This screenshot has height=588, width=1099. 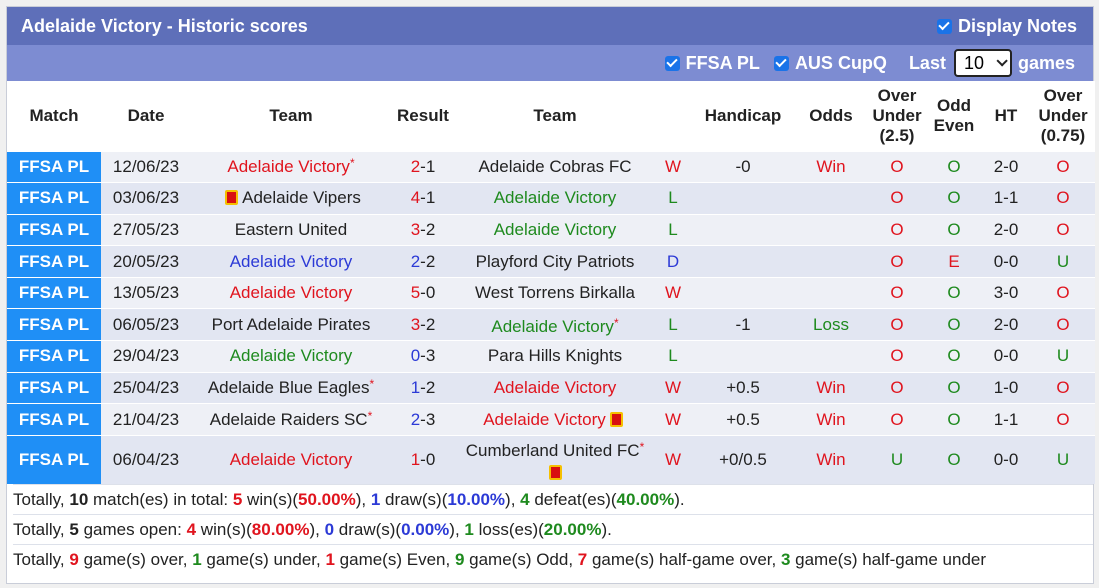 What do you see at coordinates (555, 261) in the screenshot?
I see `away-team-name: Playford City Patriots` at bounding box center [555, 261].